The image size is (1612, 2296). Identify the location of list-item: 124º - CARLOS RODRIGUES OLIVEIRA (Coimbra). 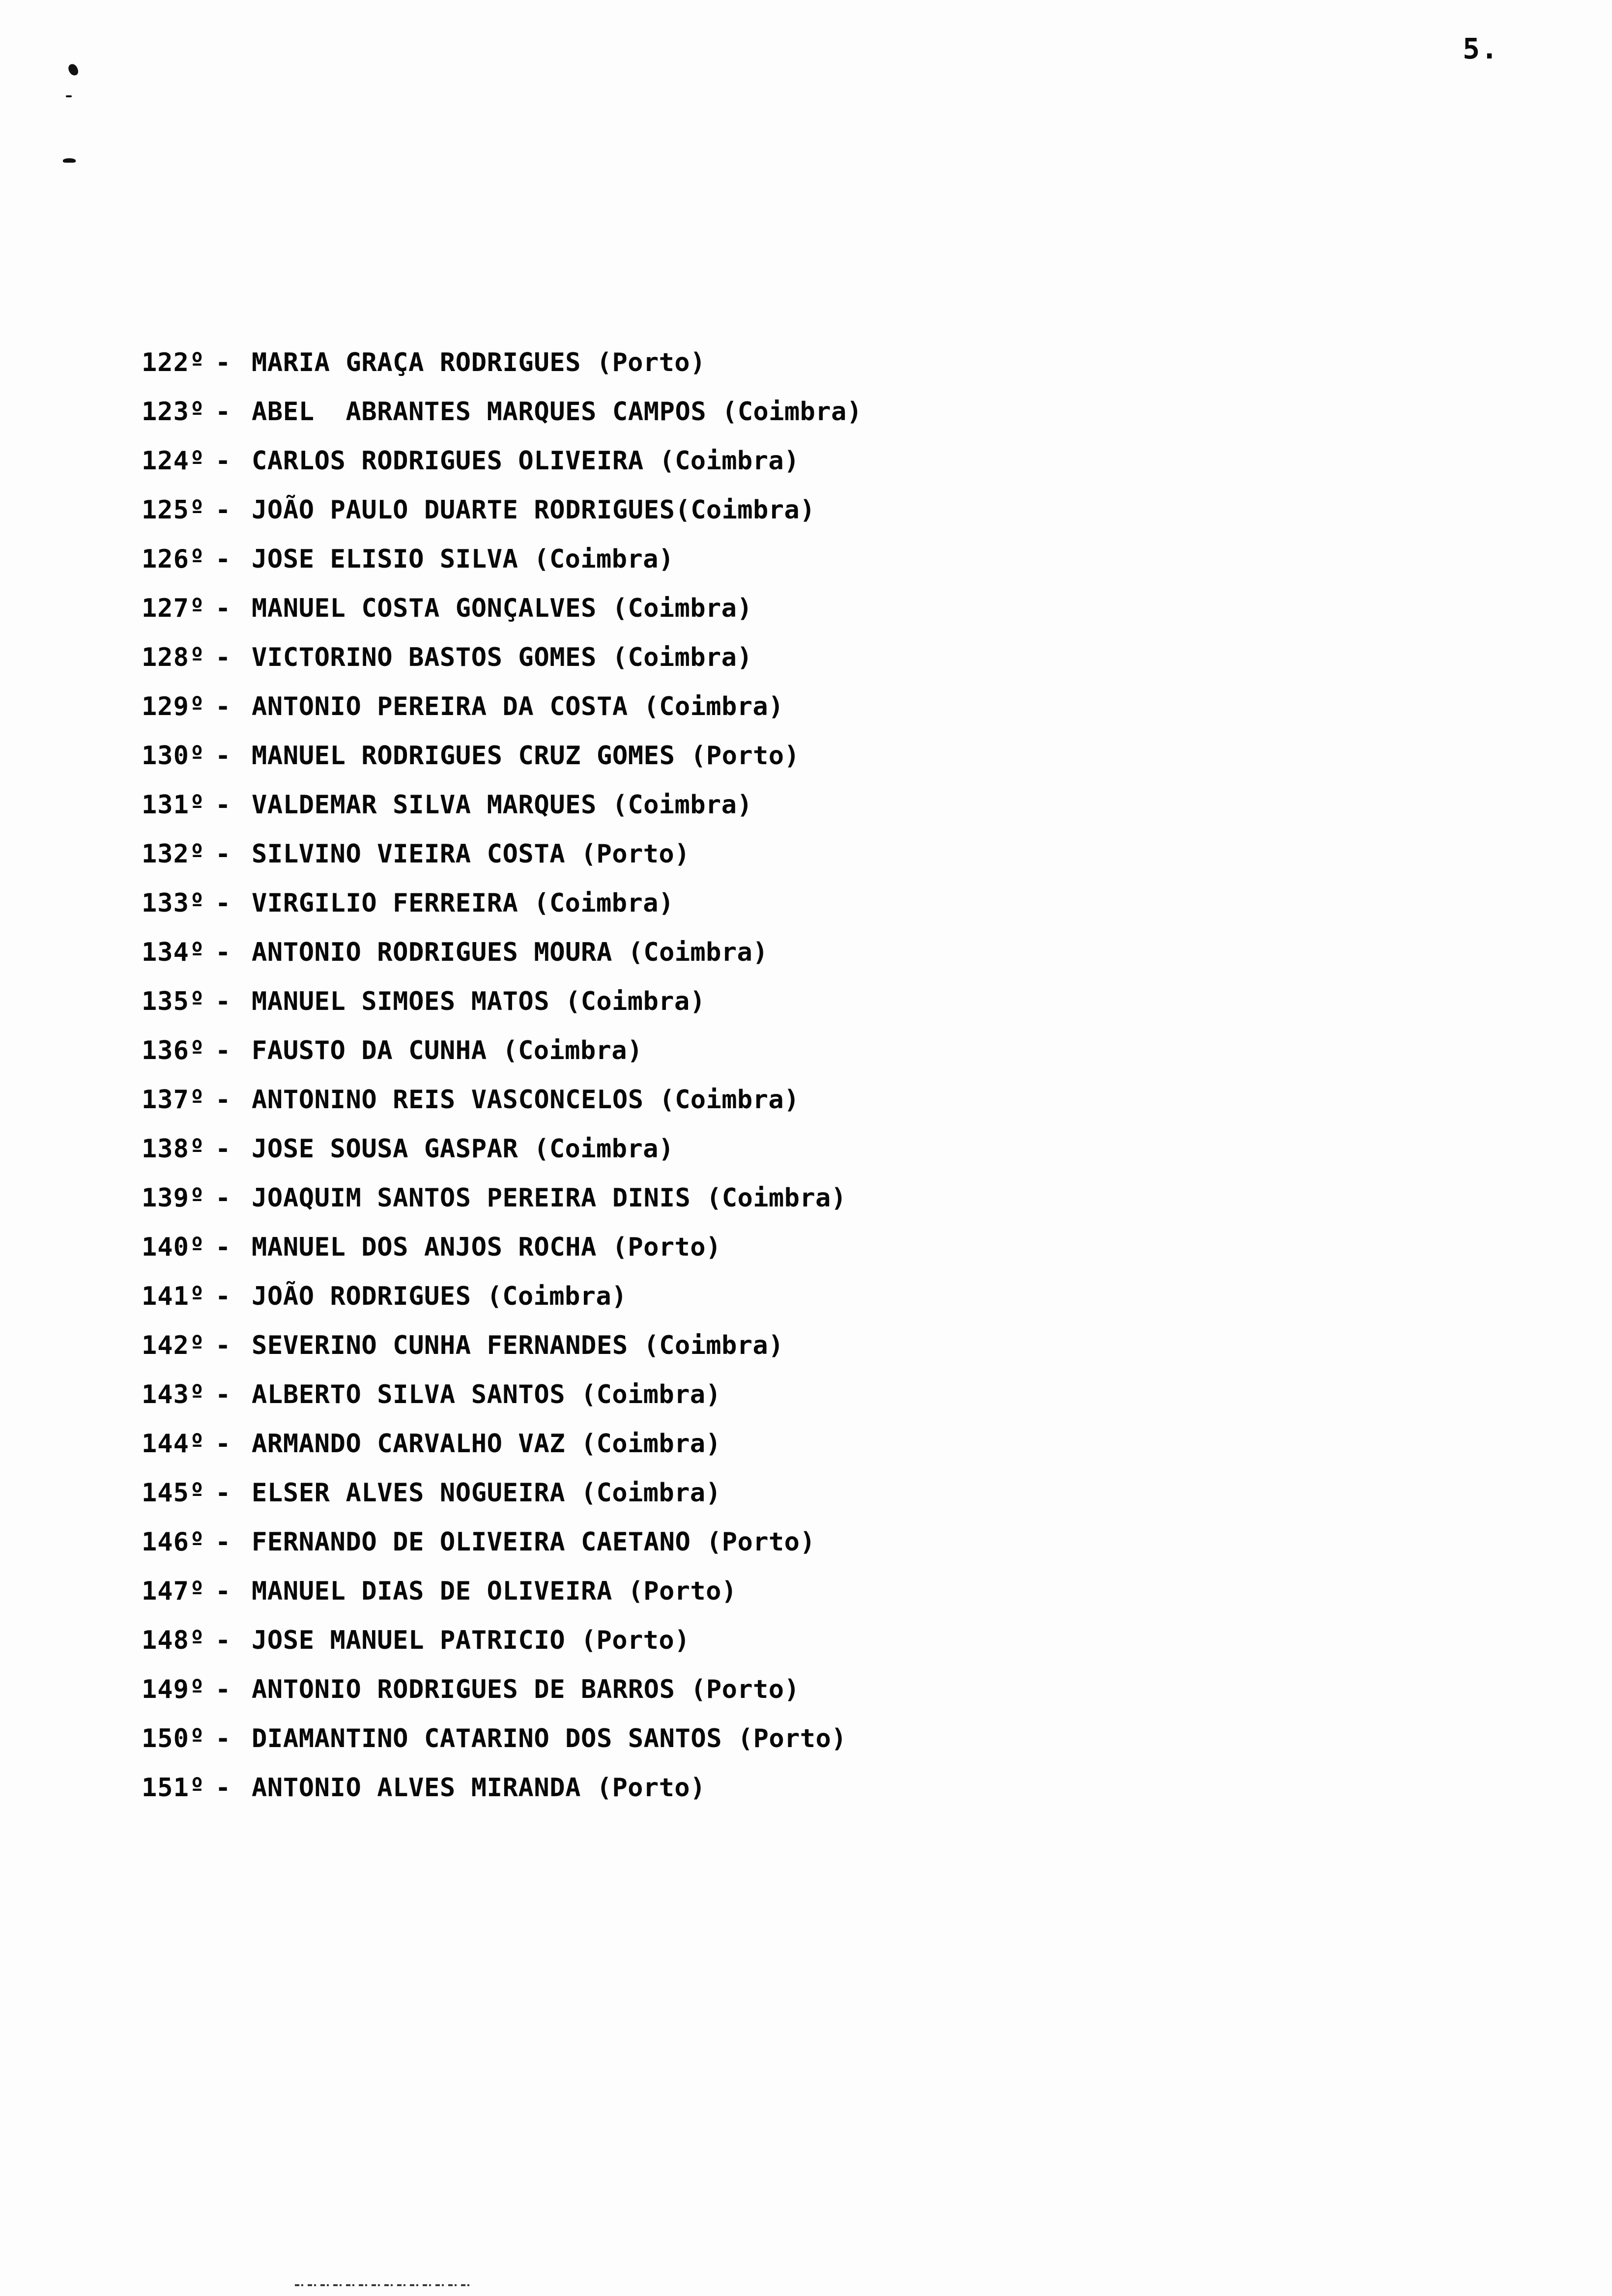
(805, 461).